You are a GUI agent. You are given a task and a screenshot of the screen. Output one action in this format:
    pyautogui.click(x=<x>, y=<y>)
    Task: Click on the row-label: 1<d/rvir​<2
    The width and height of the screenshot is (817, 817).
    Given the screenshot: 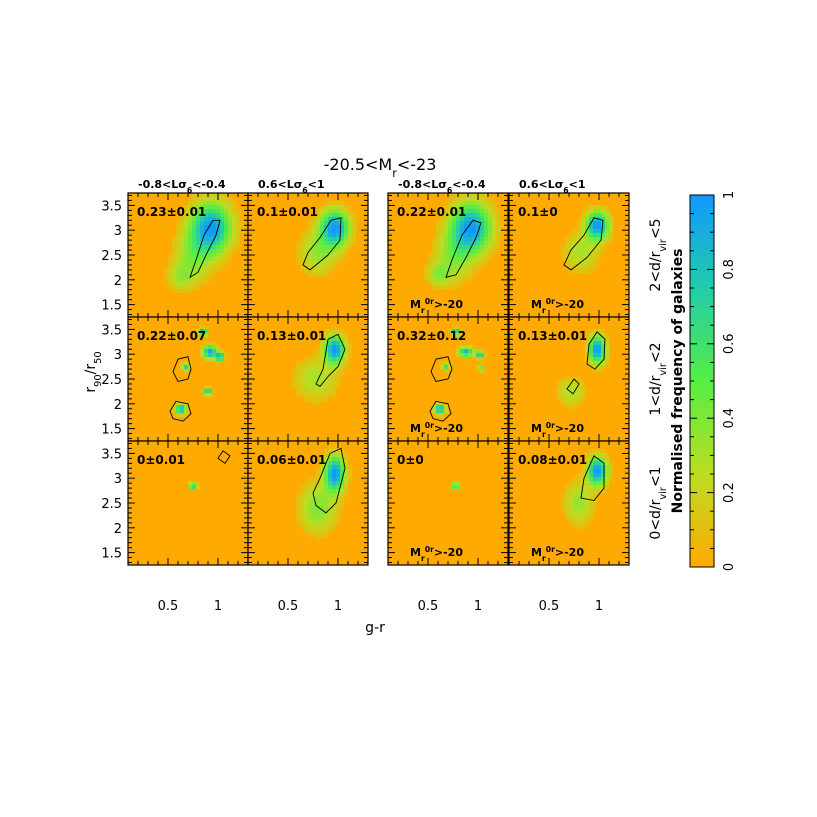 What is the action you would take?
    pyautogui.click(x=658, y=378)
    